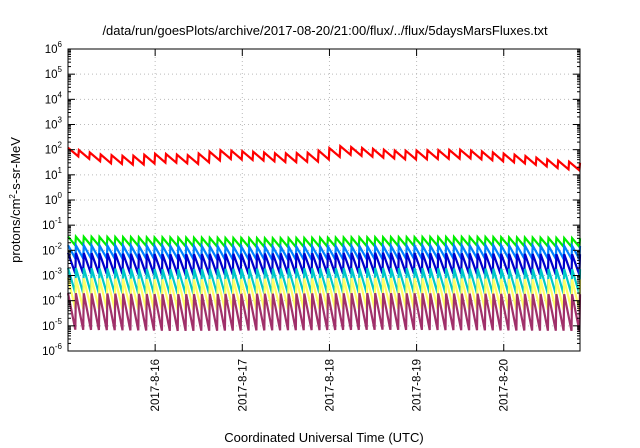  I want to click on x-tick-label: 2017-8-20, so click(505, 385).